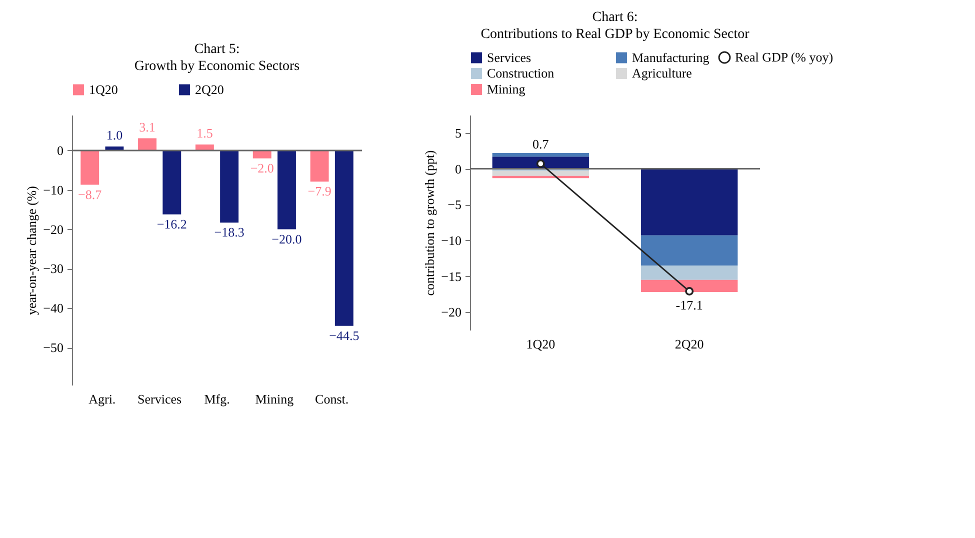 Image resolution: width=975 pixels, height=538 pixels. What do you see at coordinates (171, 224) in the screenshot?
I see `data-label: −16.2` at bounding box center [171, 224].